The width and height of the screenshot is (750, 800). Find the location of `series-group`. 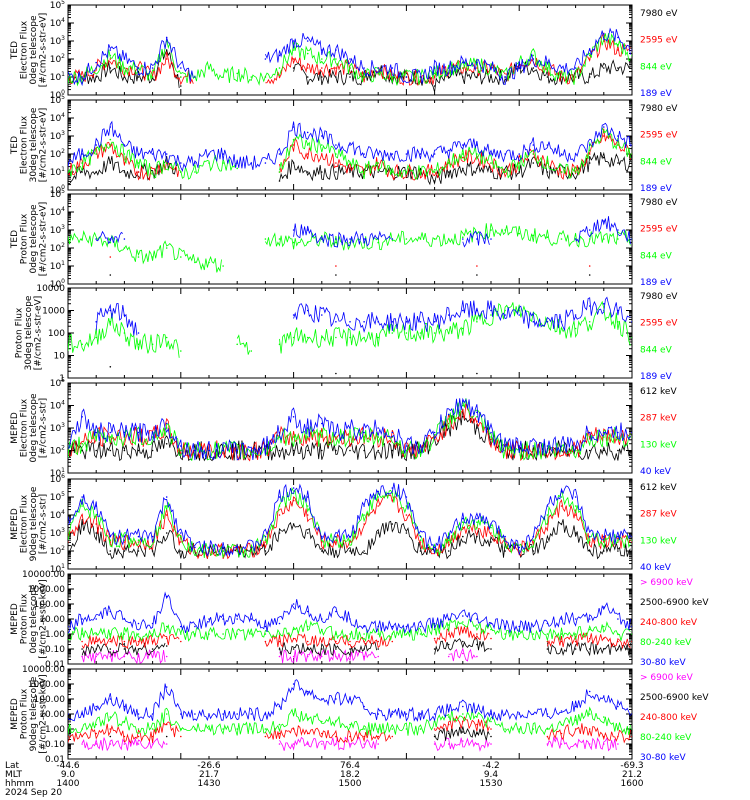

series-group is located at coordinates (350, 521).